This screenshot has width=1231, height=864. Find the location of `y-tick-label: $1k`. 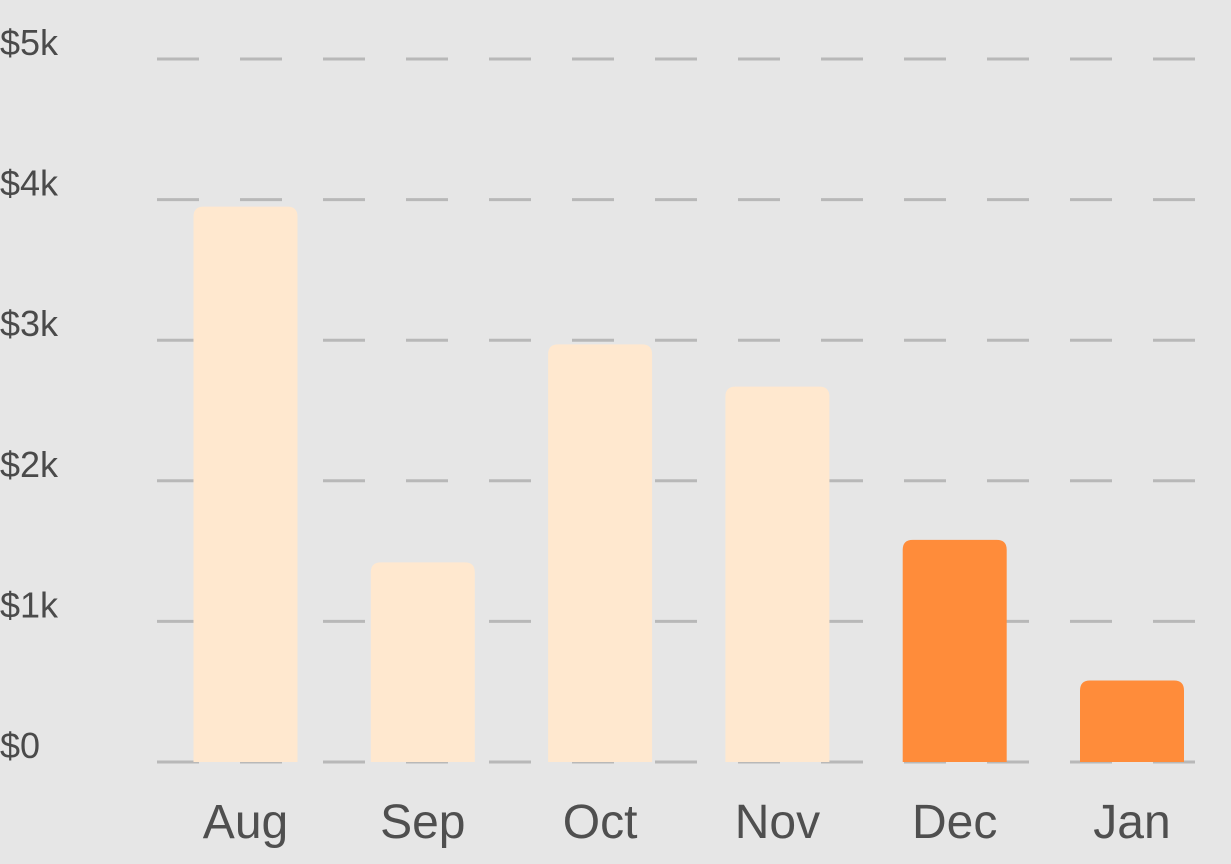

y-tick-label: $1k is located at coordinates (29, 604).